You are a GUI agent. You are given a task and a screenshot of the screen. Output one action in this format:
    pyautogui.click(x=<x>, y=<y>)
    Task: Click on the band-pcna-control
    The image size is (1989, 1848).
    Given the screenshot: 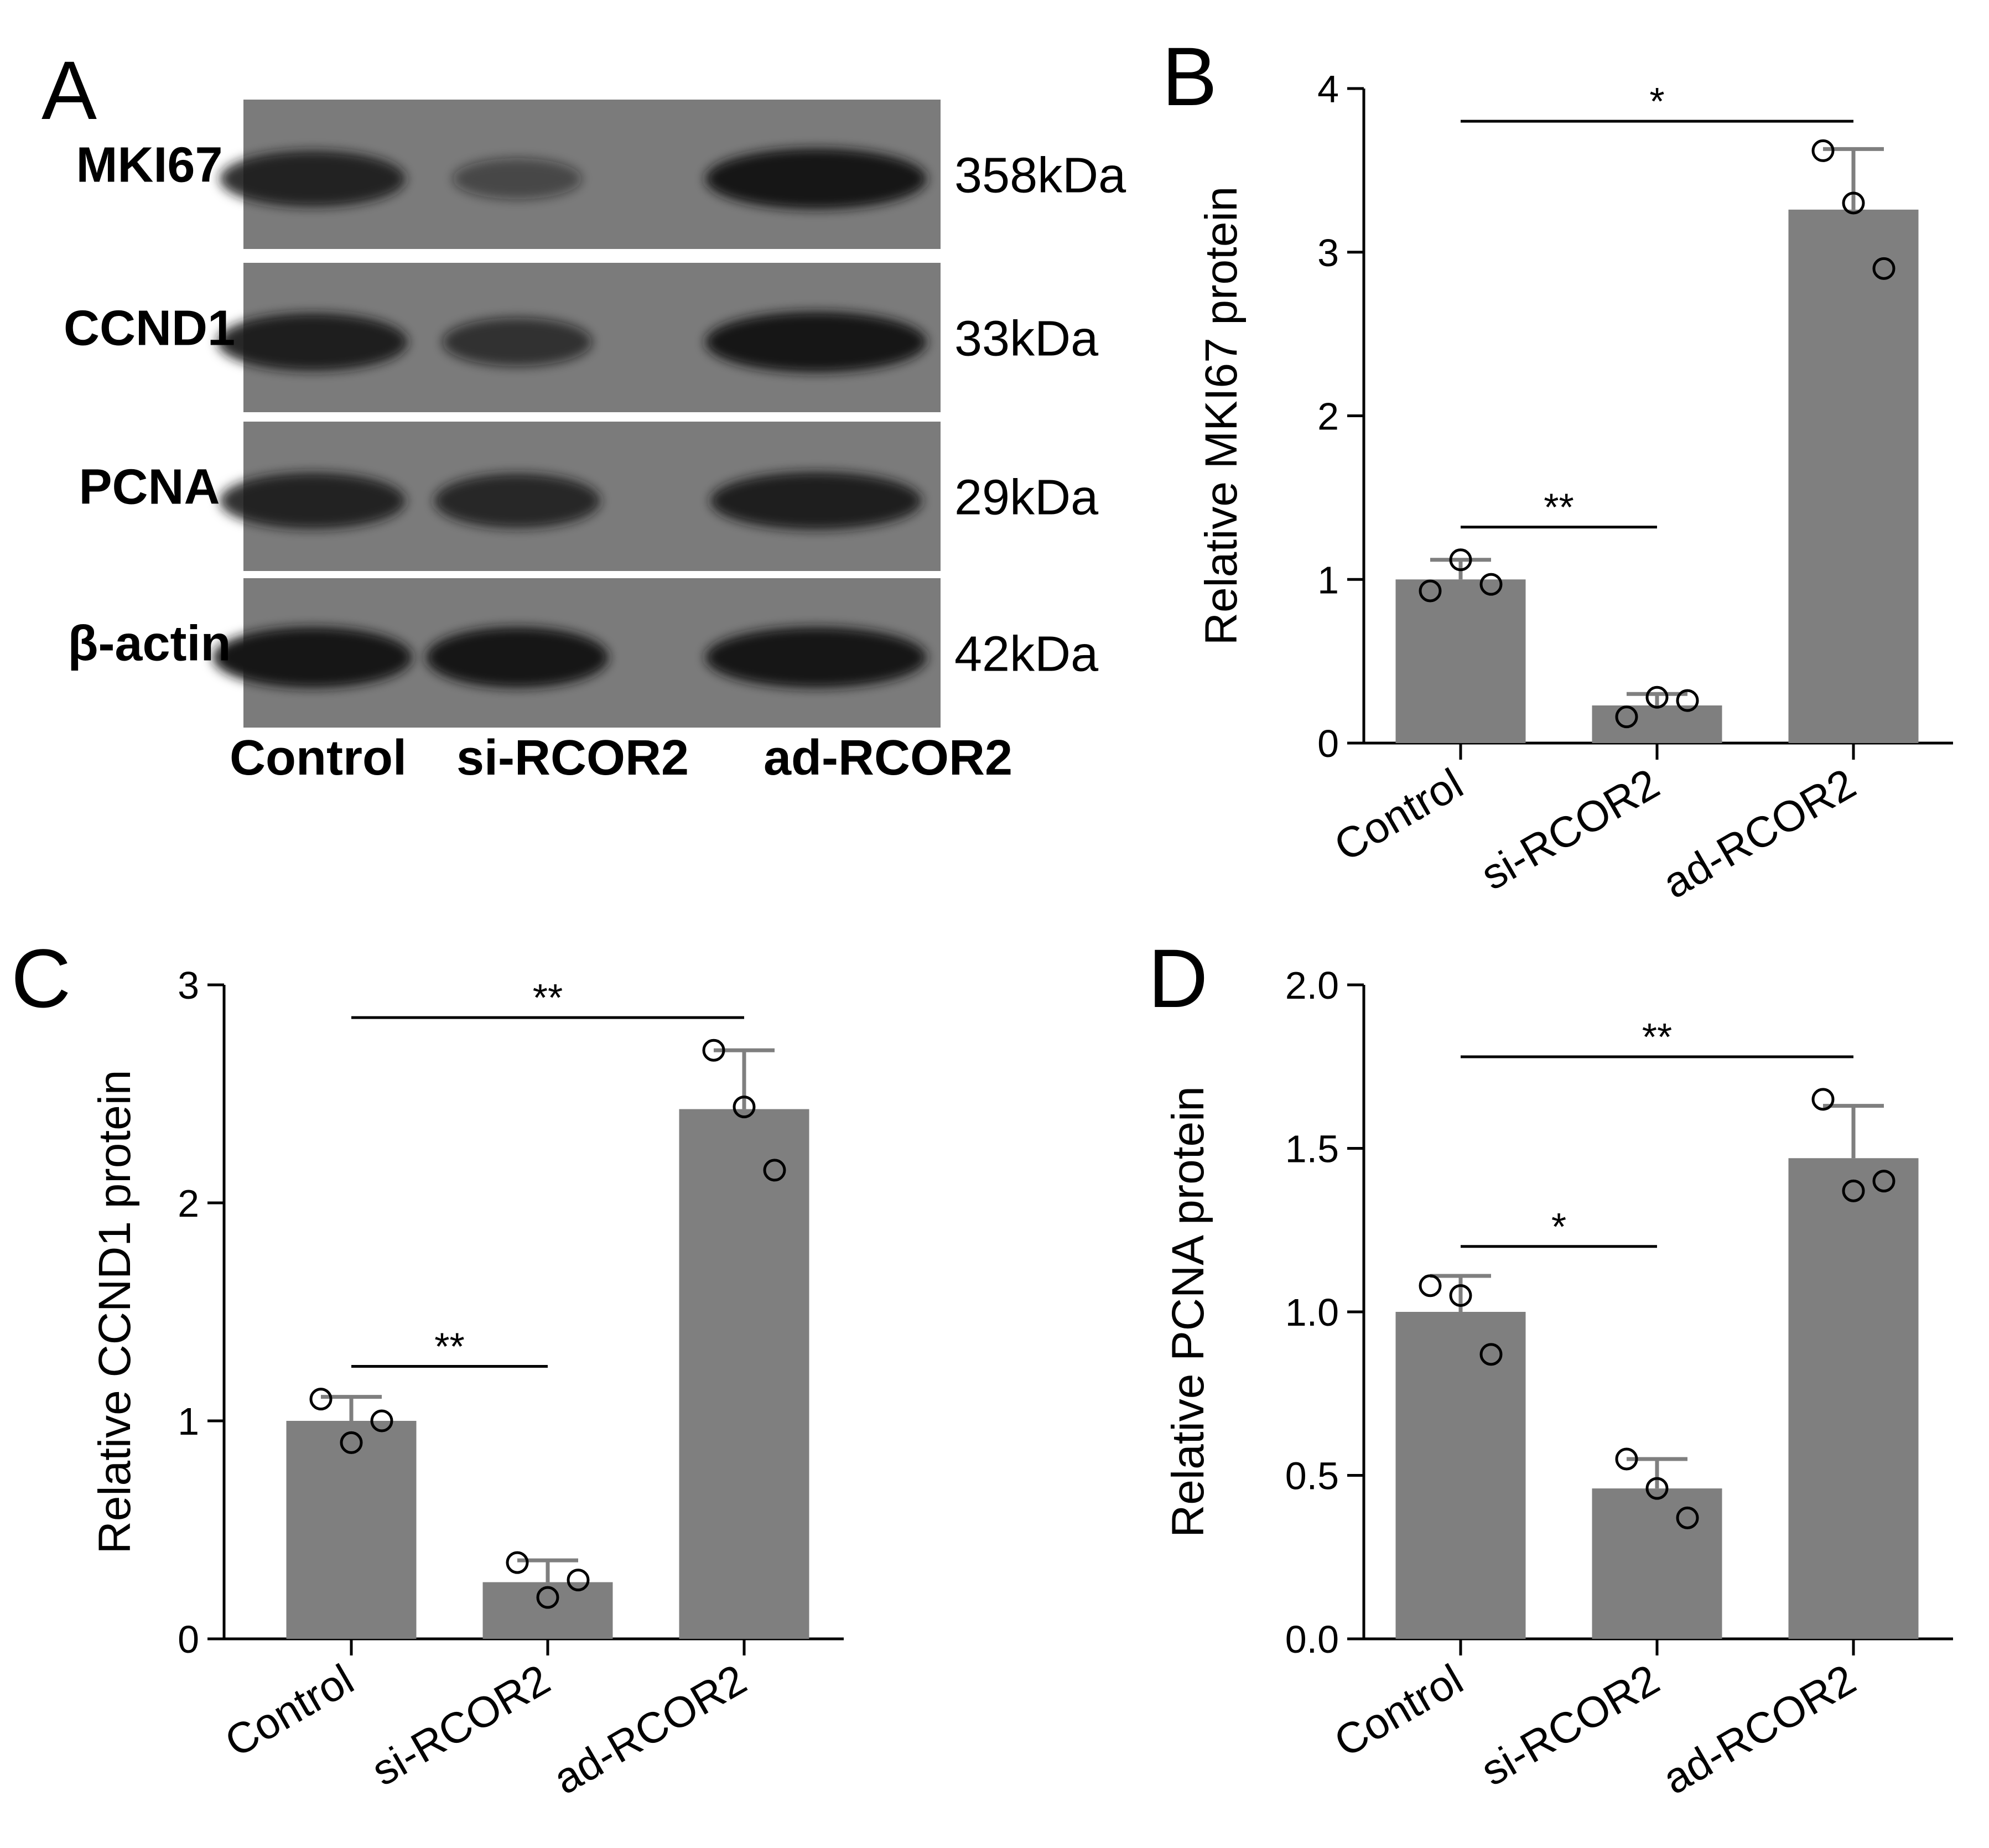 What is the action you would take?
    pyautogui.click(x=313, y=501)
    